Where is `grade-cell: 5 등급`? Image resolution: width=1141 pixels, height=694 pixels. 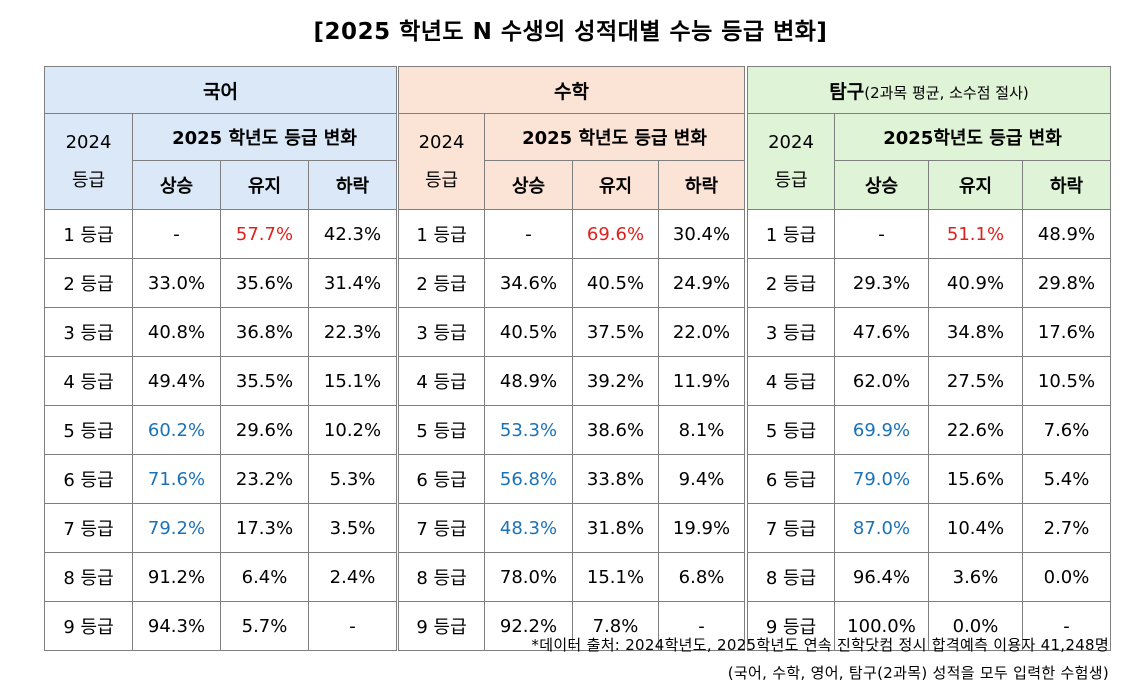
grade-cell: 5 등급 is located at coordinates (441, 430).